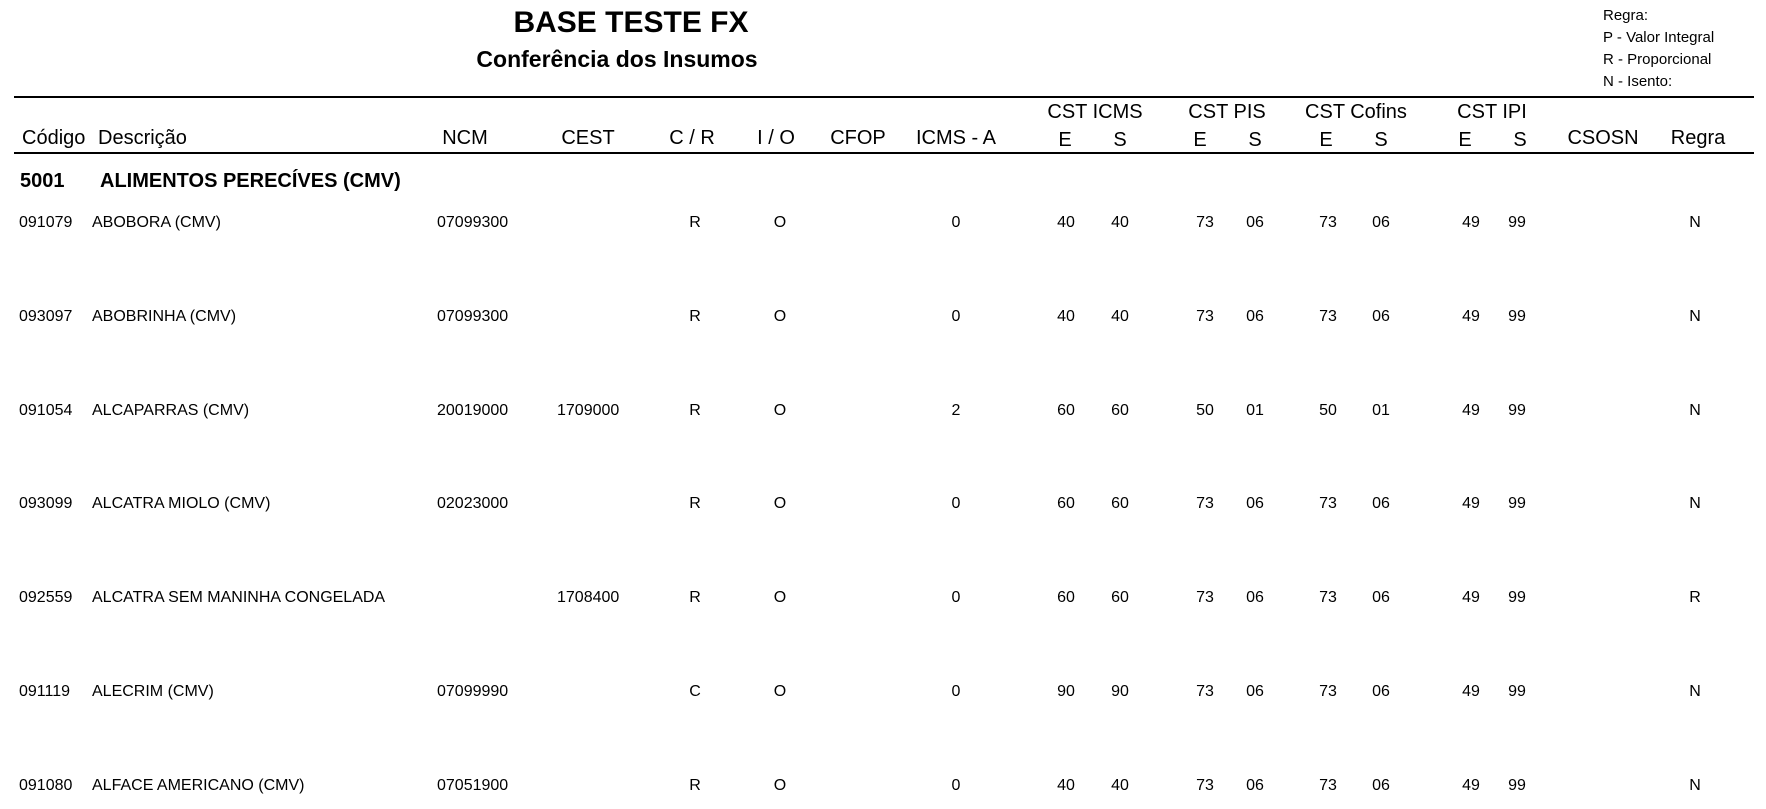 Image resolution: width=1766 pixels, height=809 pixels. I want to click on cell-descricao: ALECRIM (CMV), so click(153, 691).